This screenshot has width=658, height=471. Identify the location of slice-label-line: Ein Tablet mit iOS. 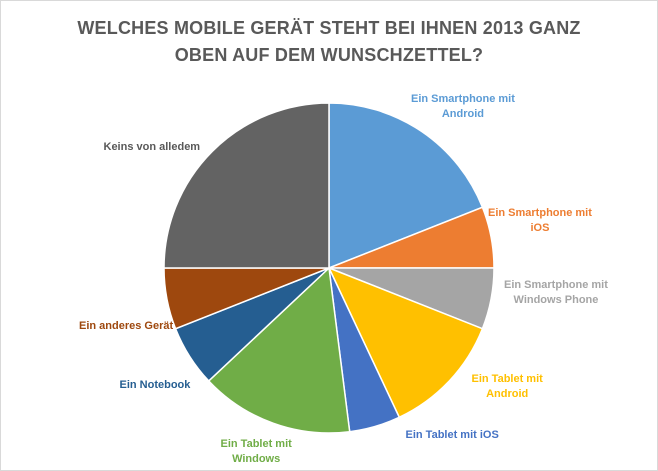
(452, 434).